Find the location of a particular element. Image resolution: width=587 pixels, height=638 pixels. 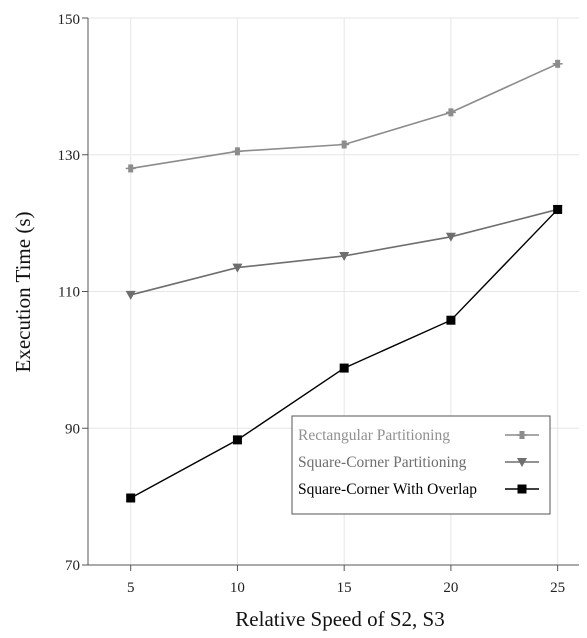

x-tick-label: 20 is located at coordinates (450, 588).